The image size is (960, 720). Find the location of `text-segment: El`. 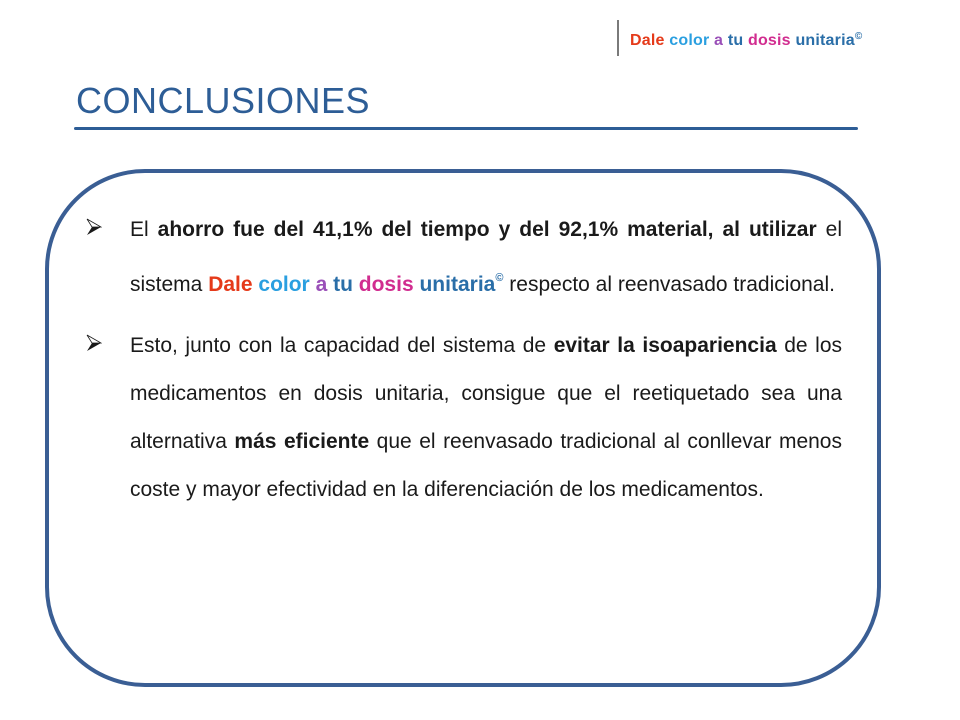

text-segment: El is located at coordinates (144, 229).